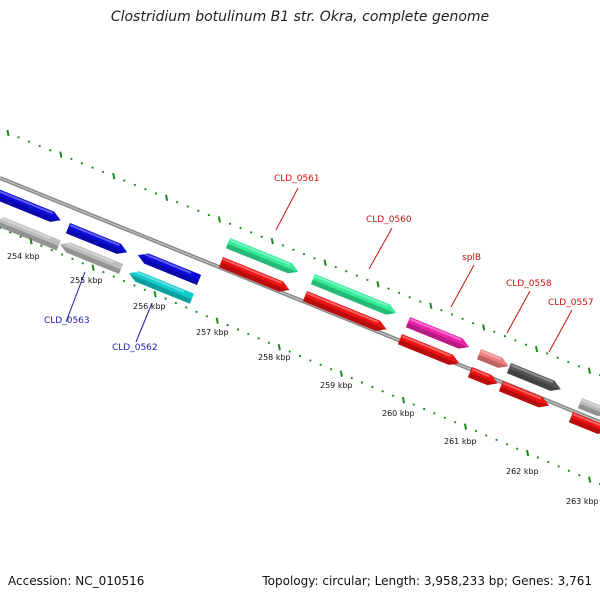 The width and height of the screenshot is (600, 600). I want to click on gene-label: CLD_0560, so click(389, 220).